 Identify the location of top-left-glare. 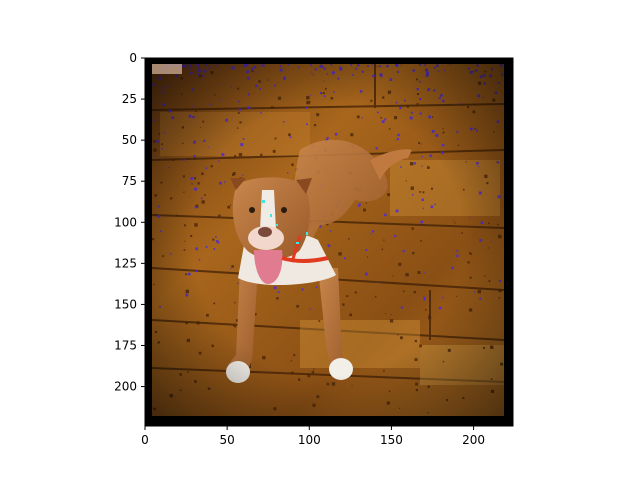
(167, 69).